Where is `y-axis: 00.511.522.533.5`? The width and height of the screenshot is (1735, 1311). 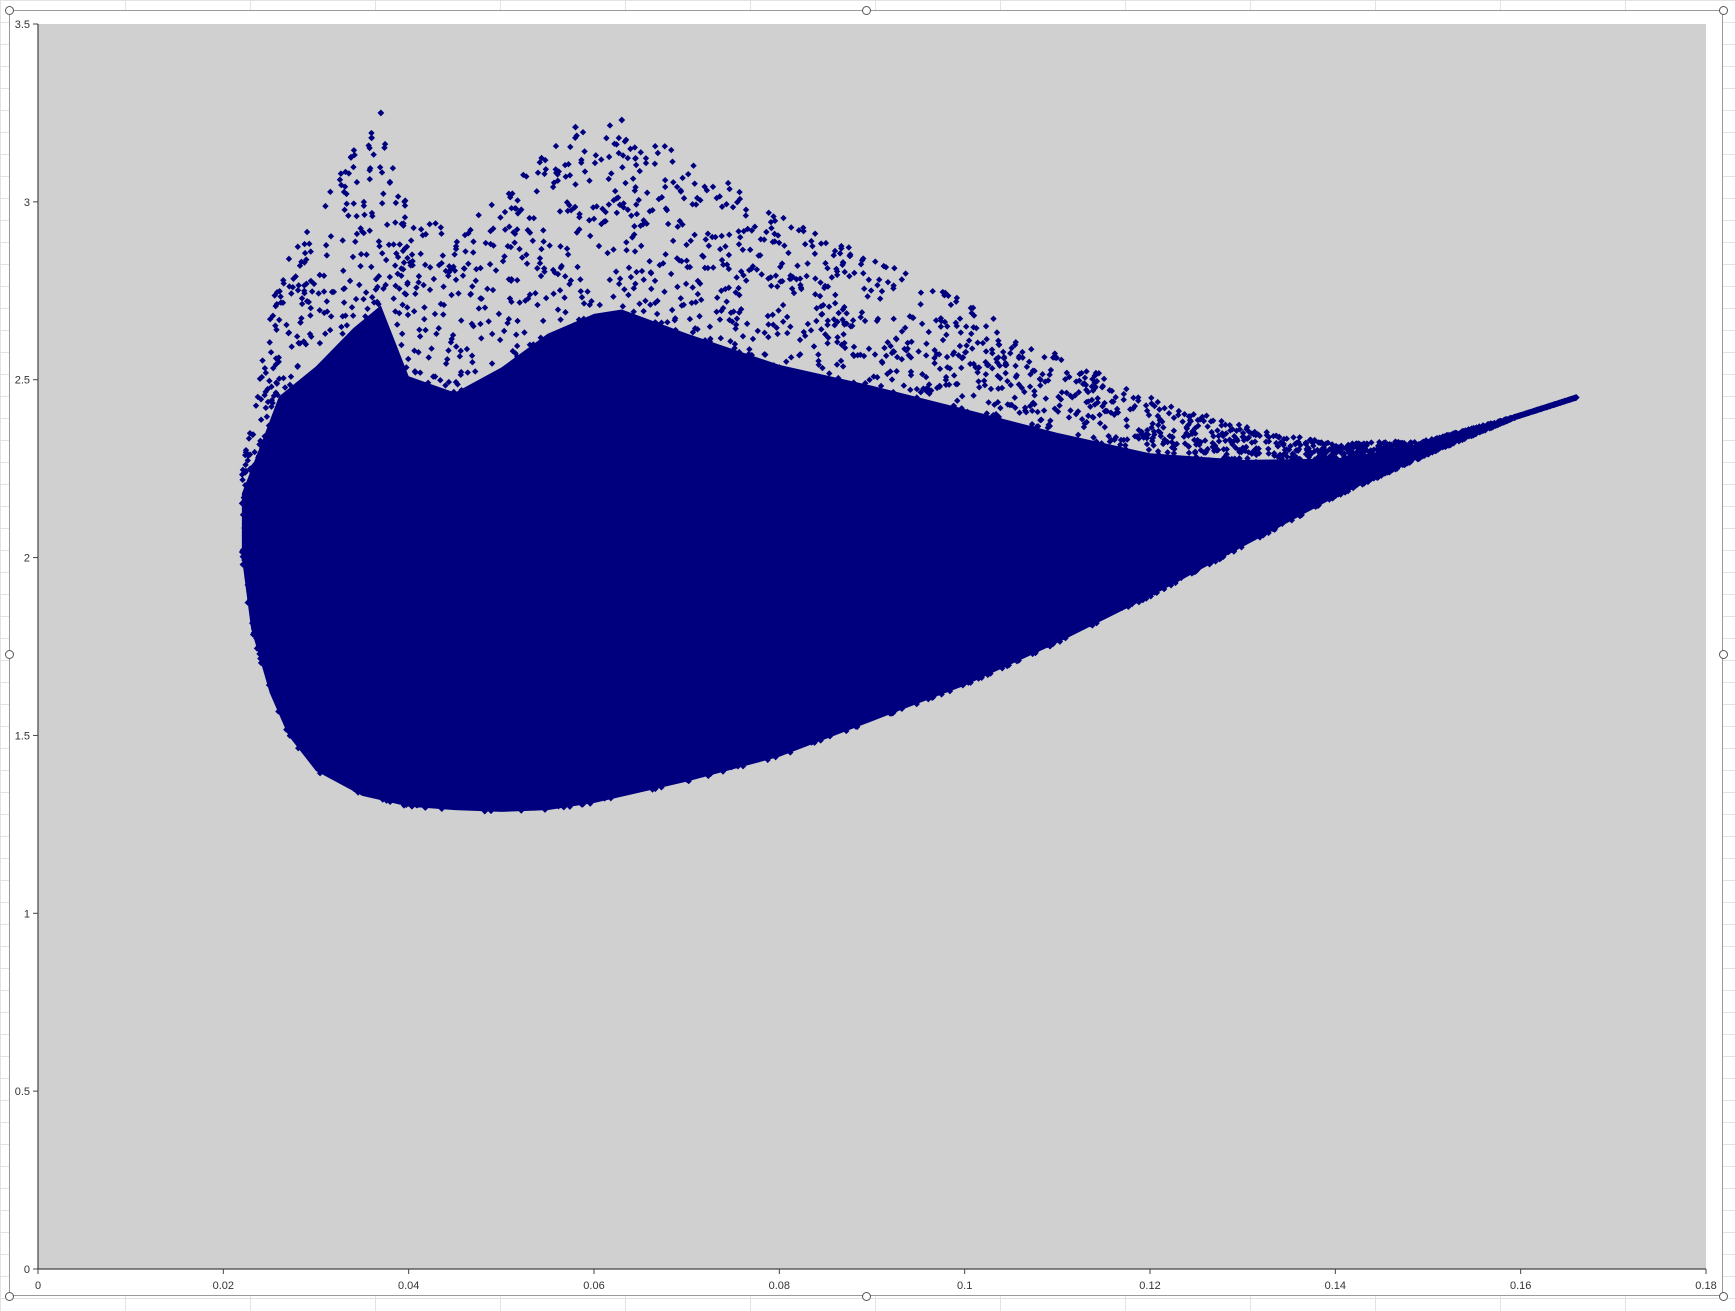 y-axis: 00.511.522.533.5 is located at coordinates (27, 647).